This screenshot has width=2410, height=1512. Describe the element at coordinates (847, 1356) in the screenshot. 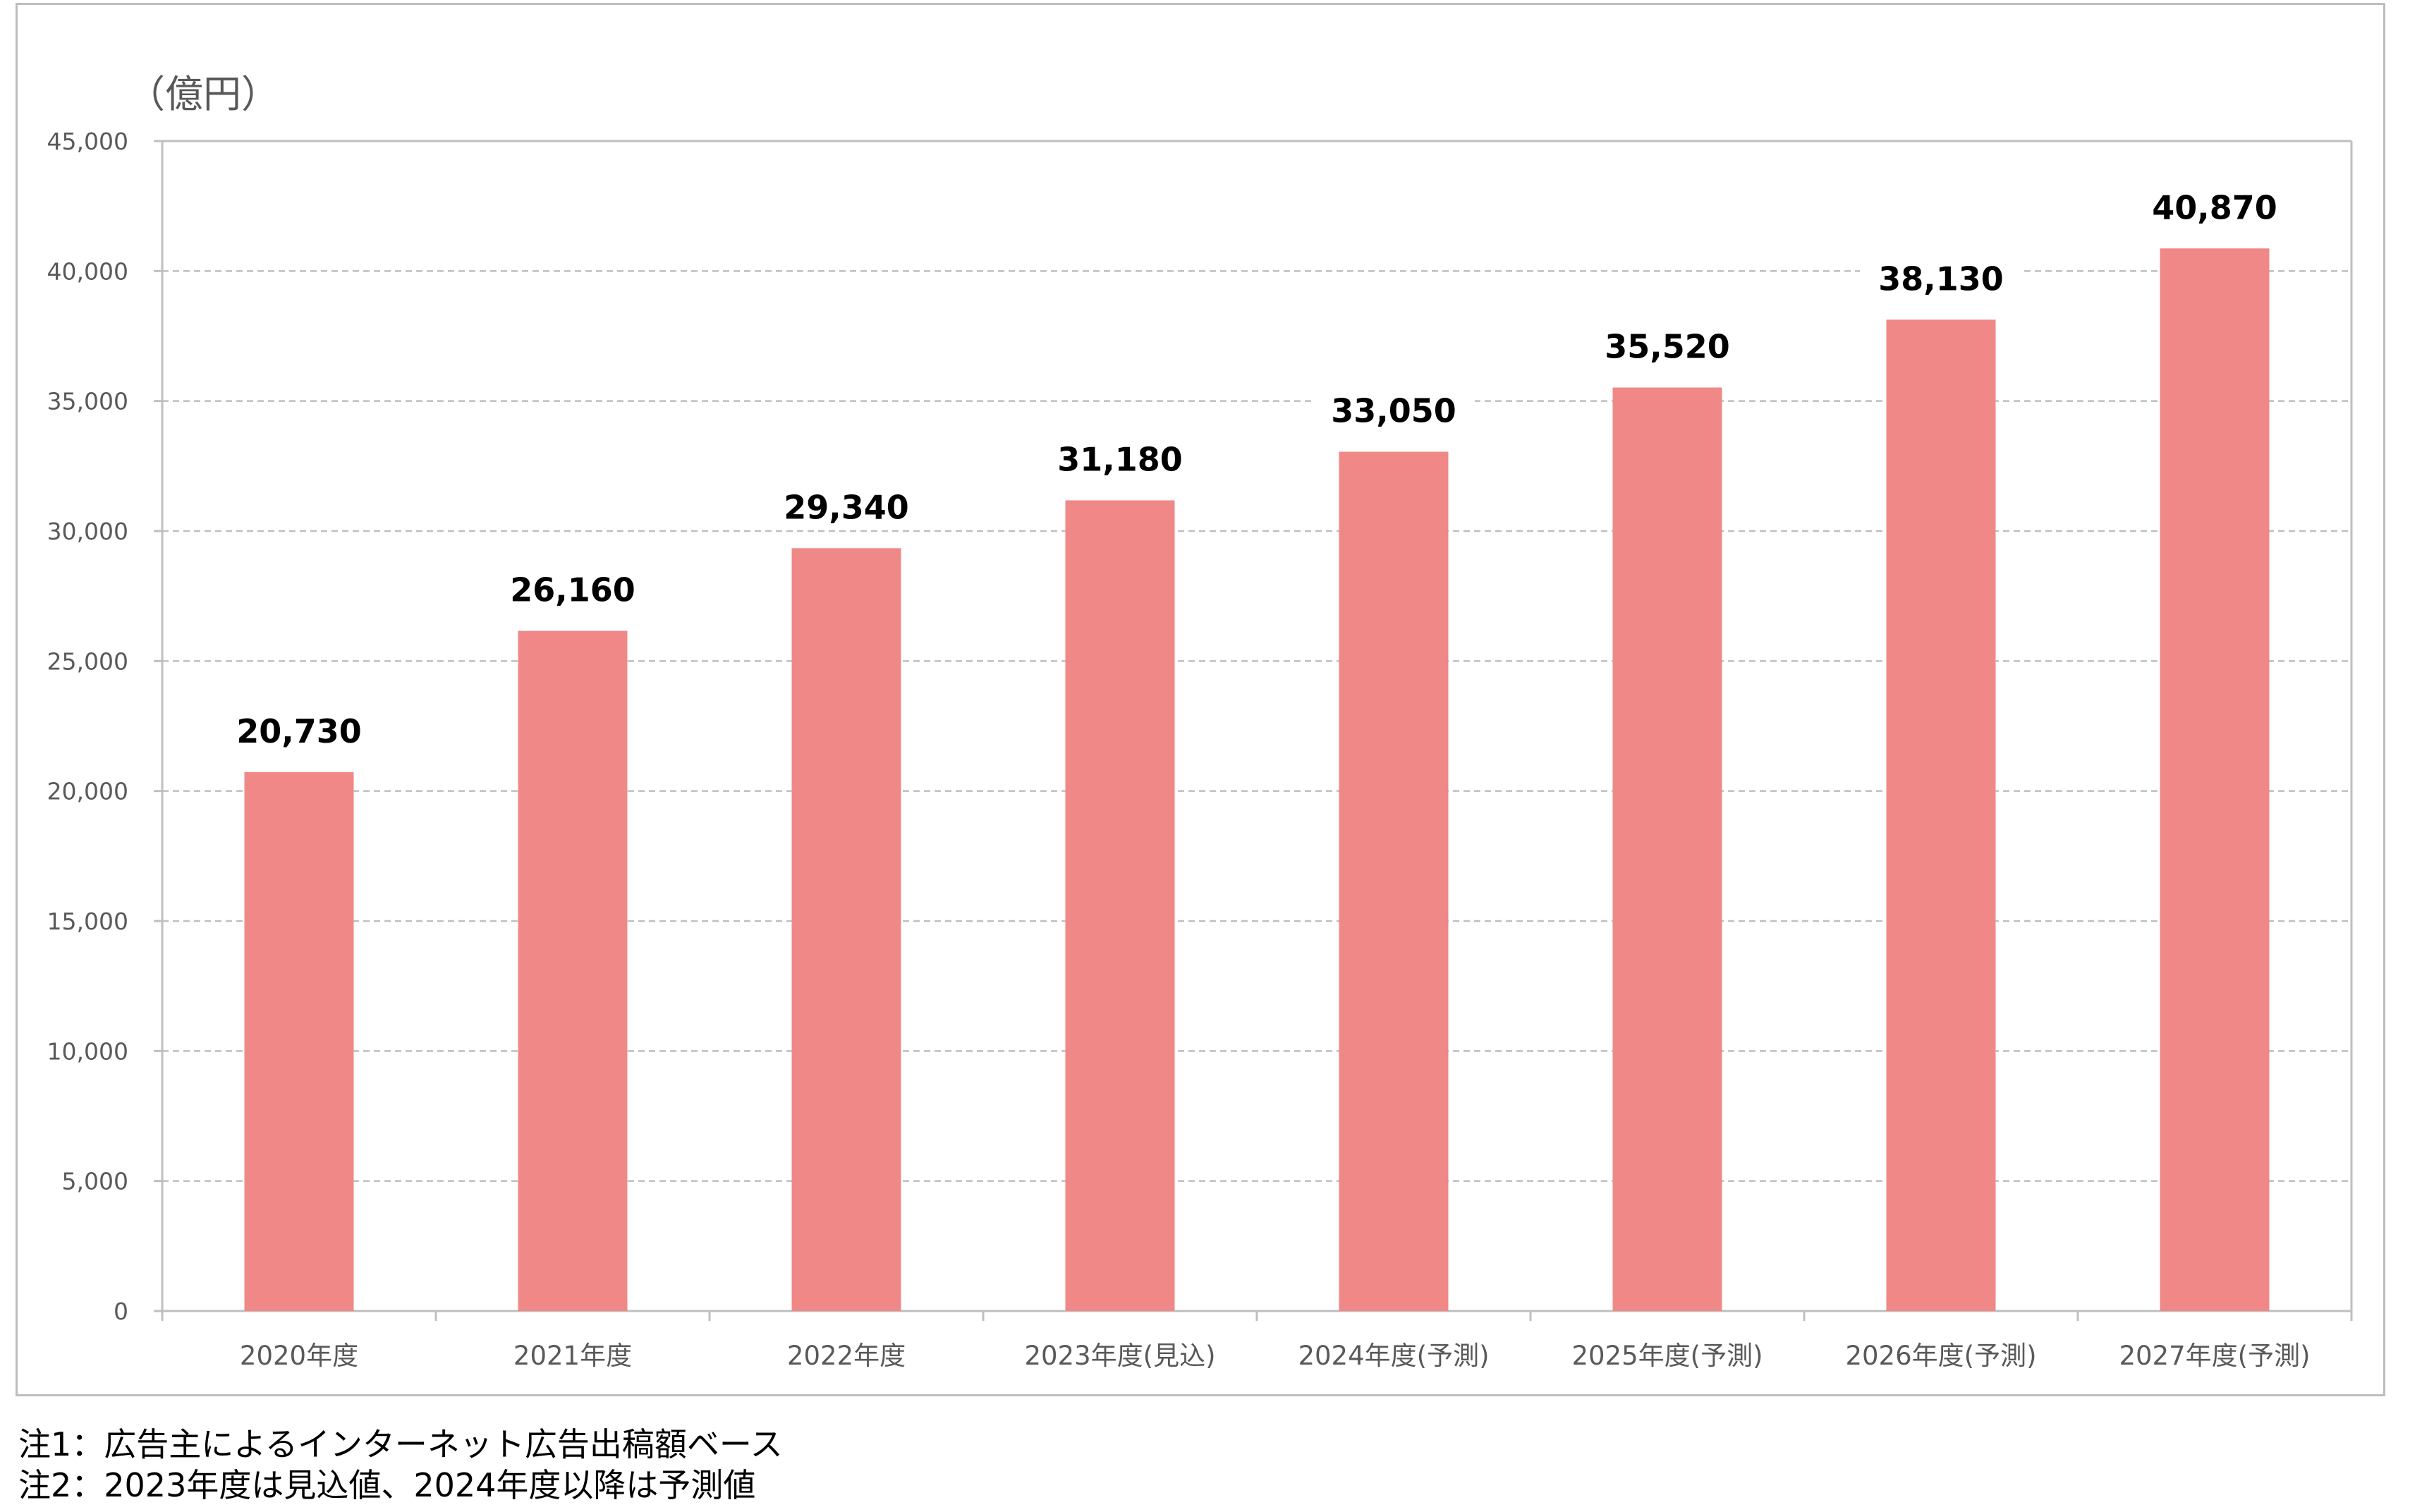

I see `x-tick-label: 2022年度` at that location.